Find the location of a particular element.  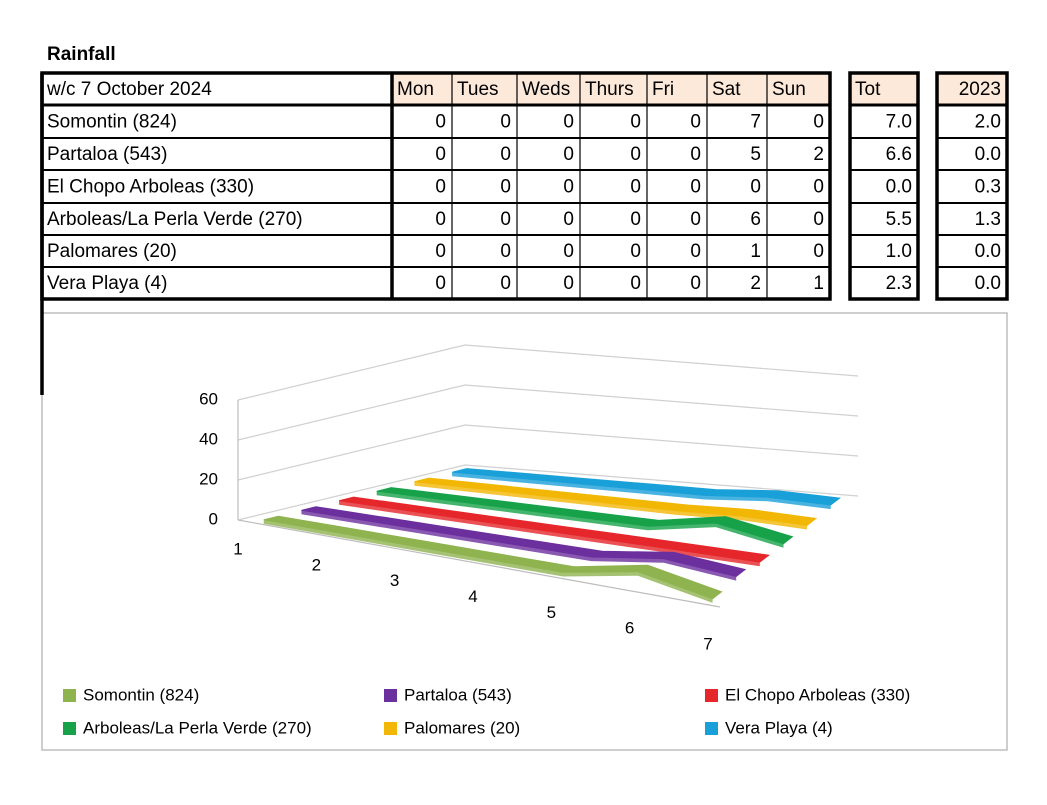

table-cell: 7.0 is located at coordinates (899, 122).